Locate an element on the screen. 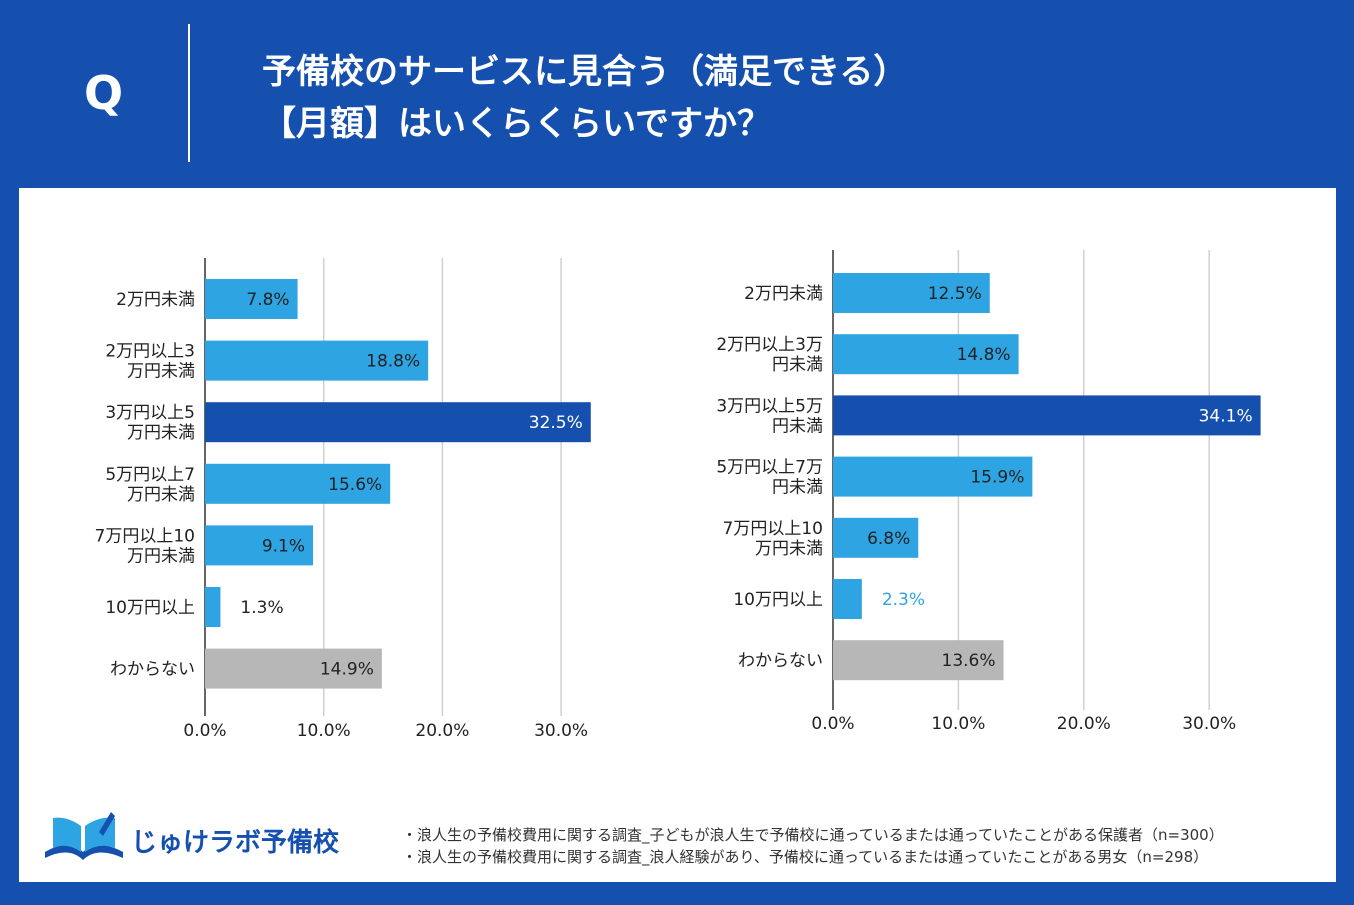  data-label: 15.6% is located at coordinates (355, 485).